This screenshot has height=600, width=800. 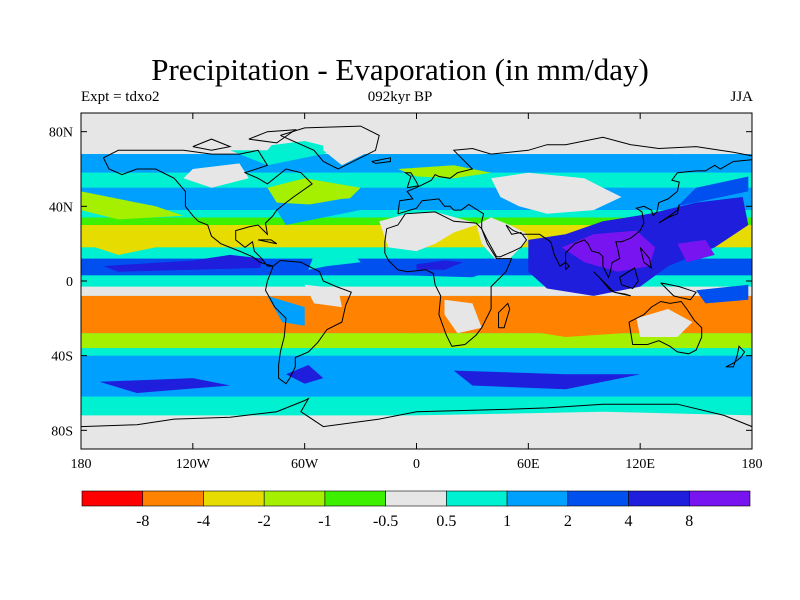 I want to click on season-label: JJA, so click(x=741, y=97).